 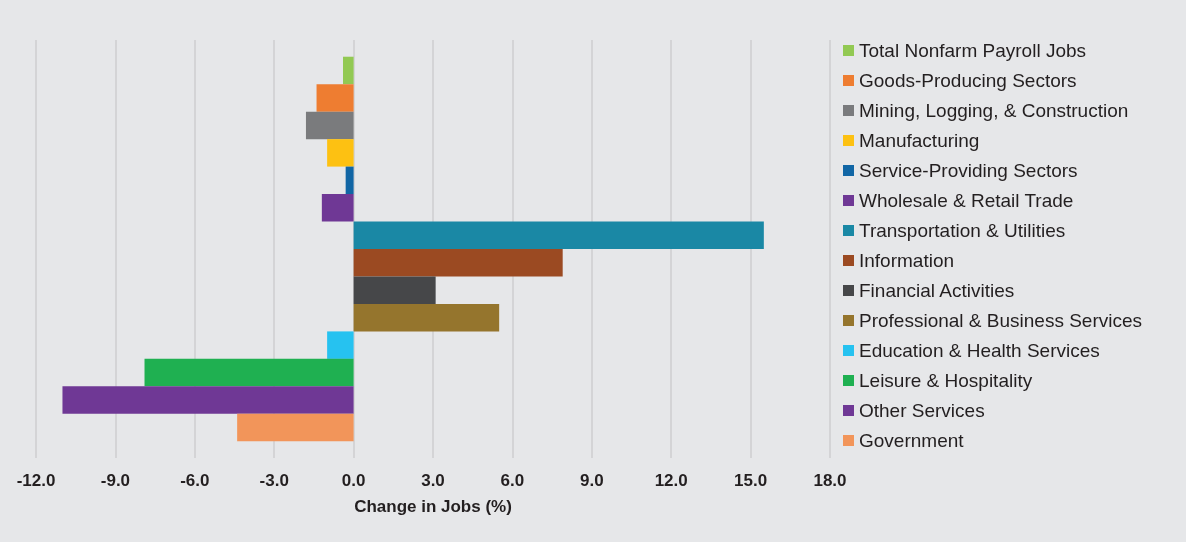 What do you see at coordinates (994, 110) in the screenshot?
I see `legend-label: Mining, Logging, & Construction` at bounding box center [994, 110].